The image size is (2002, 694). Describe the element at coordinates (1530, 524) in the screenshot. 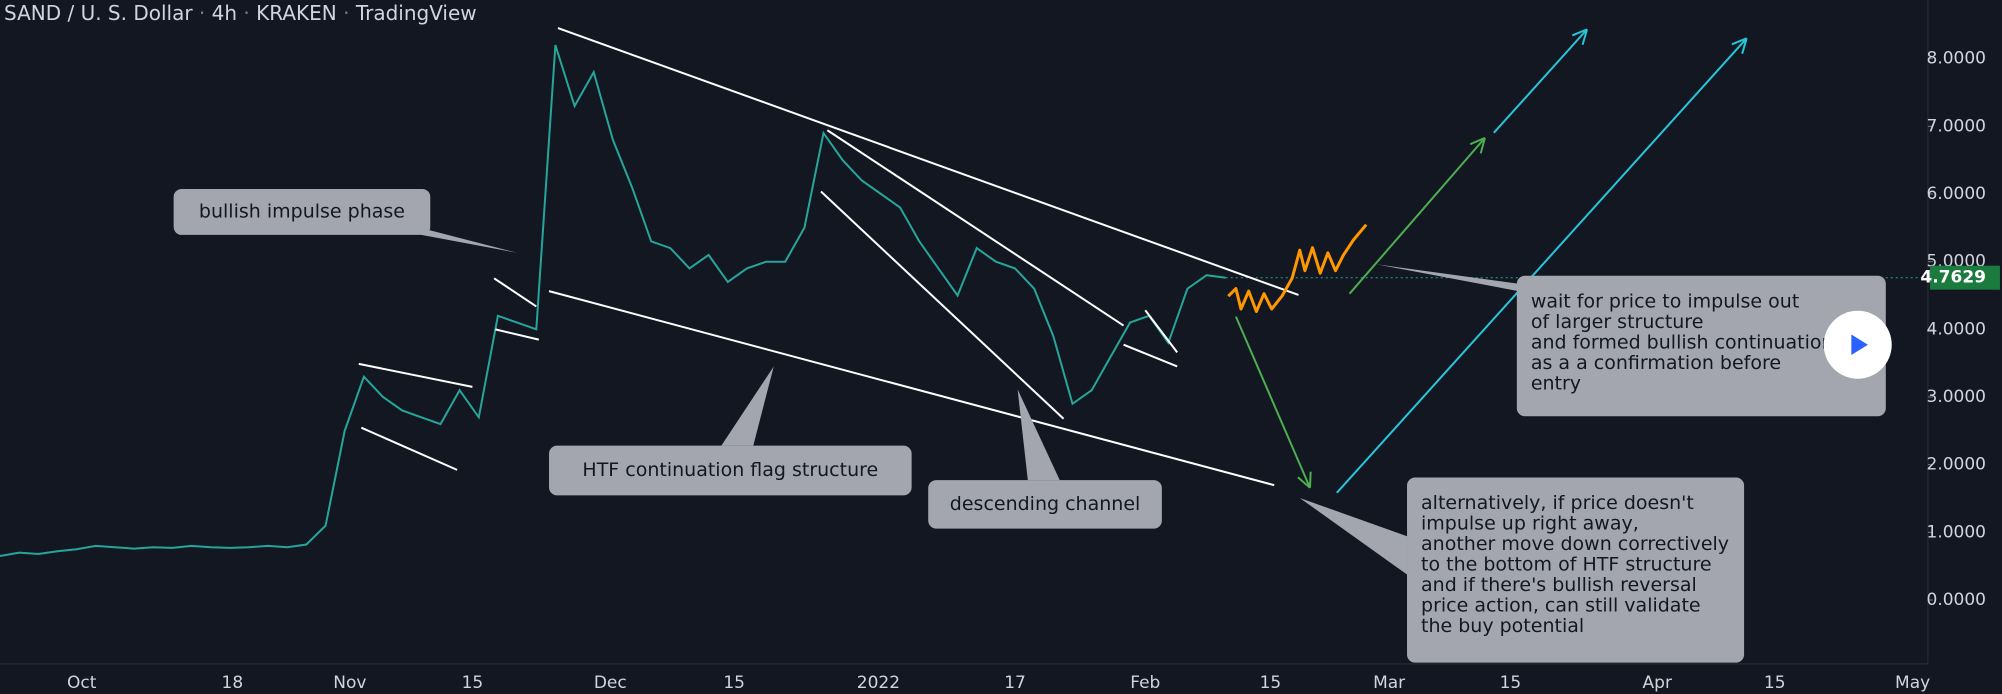

I see `callout-text: impulse up right away,` at that location.